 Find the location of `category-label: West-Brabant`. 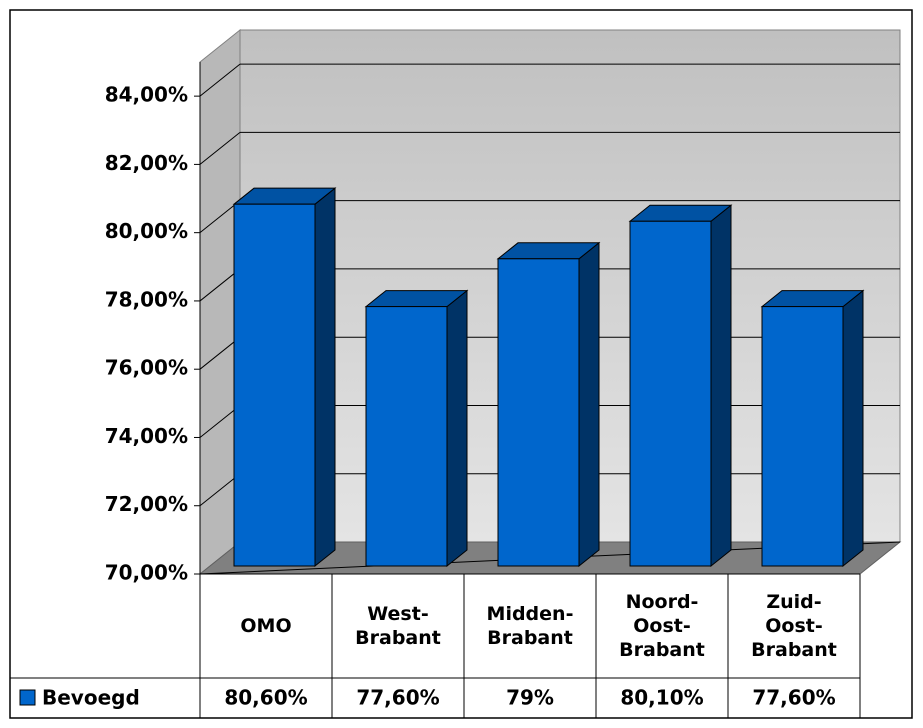

category-label: West-Brabant is located at coordinates (398, 626).